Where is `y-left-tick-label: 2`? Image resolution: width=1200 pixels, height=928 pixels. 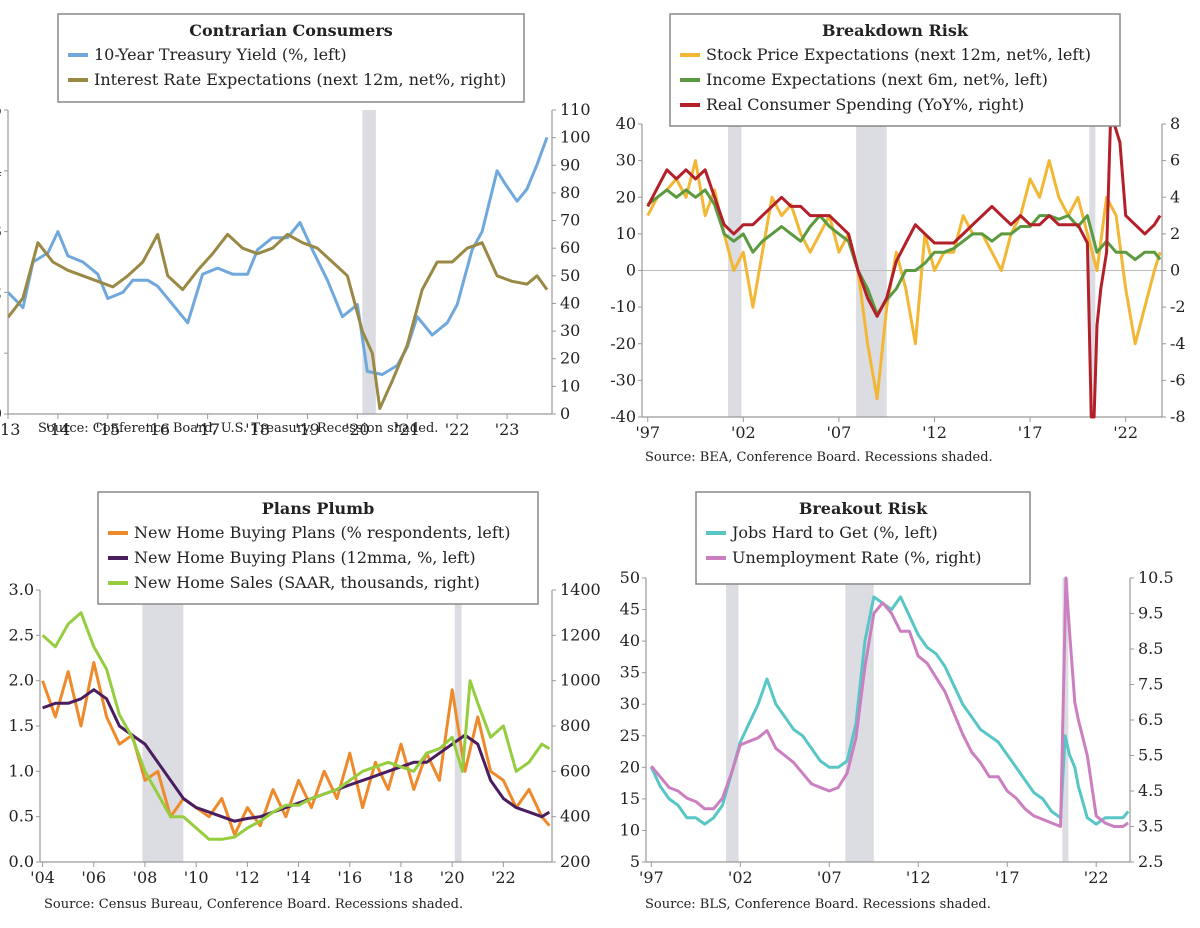 y-left-tick-label: 2 is located at coordinates (1, 291).